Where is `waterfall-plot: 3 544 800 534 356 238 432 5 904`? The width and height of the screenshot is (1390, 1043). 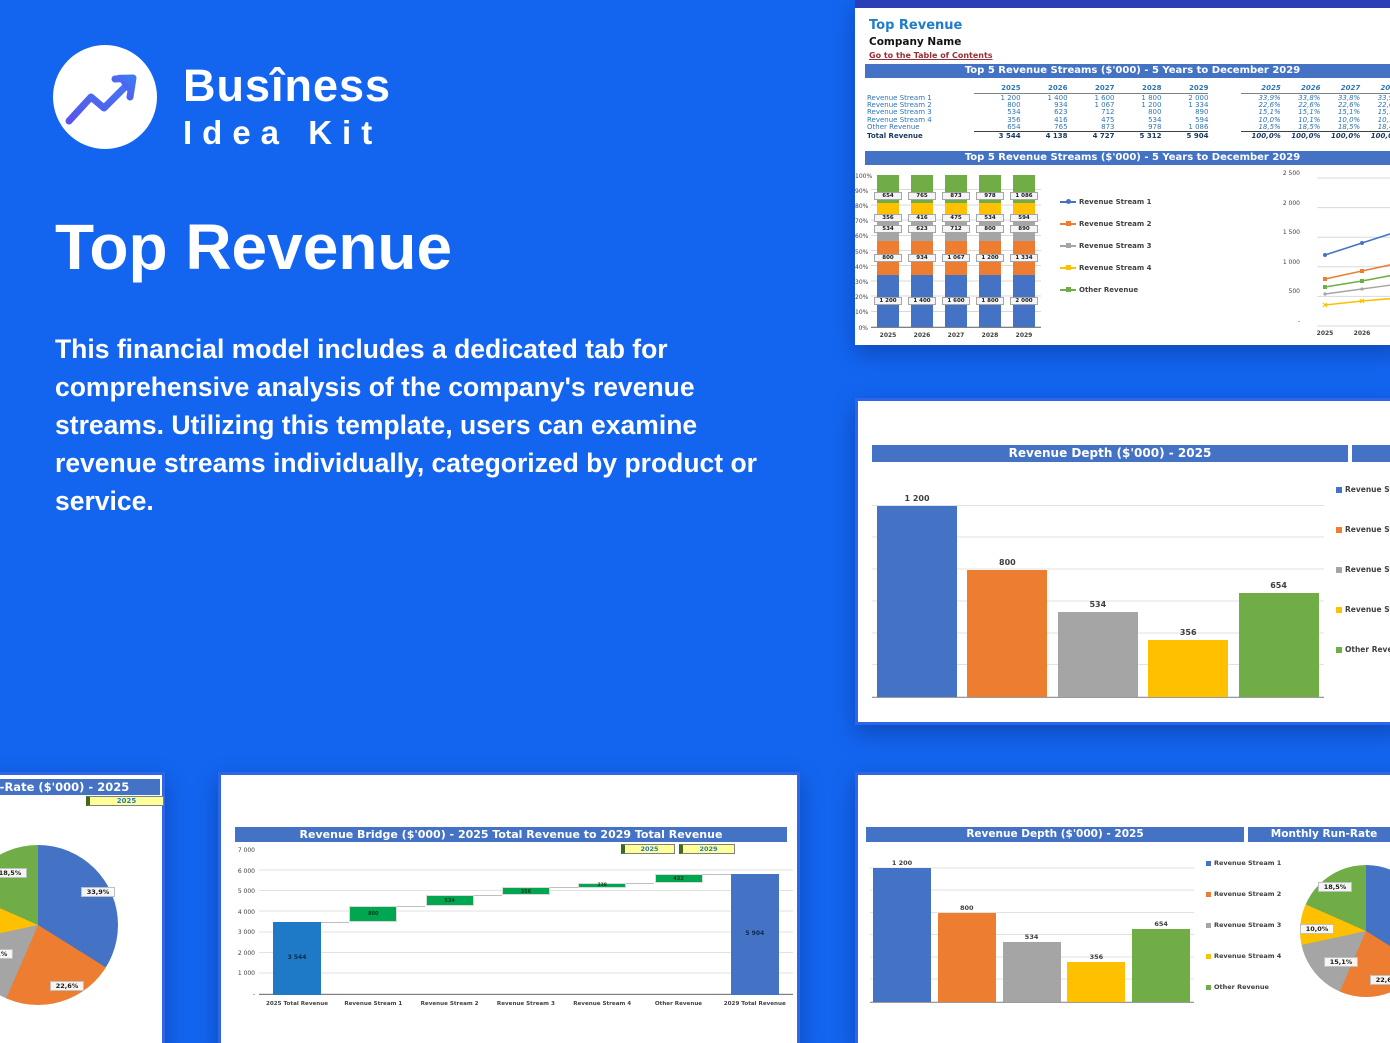
waterfall-plot: 3 544 800 534 356 238 432 5 904 is located at coordinates (526, 923).